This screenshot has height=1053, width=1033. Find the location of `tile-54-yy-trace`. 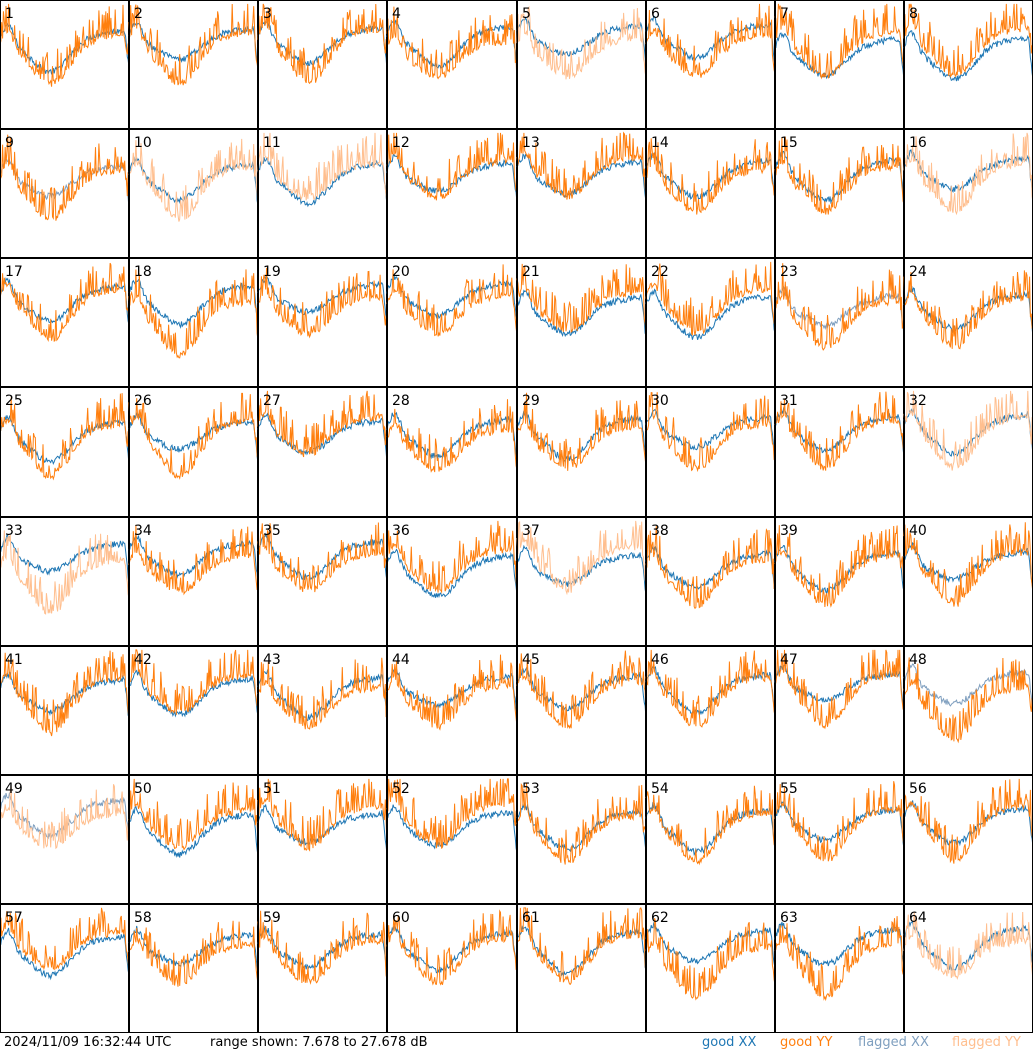

tile-54-yy-trace is located at coordinates (710, 825).